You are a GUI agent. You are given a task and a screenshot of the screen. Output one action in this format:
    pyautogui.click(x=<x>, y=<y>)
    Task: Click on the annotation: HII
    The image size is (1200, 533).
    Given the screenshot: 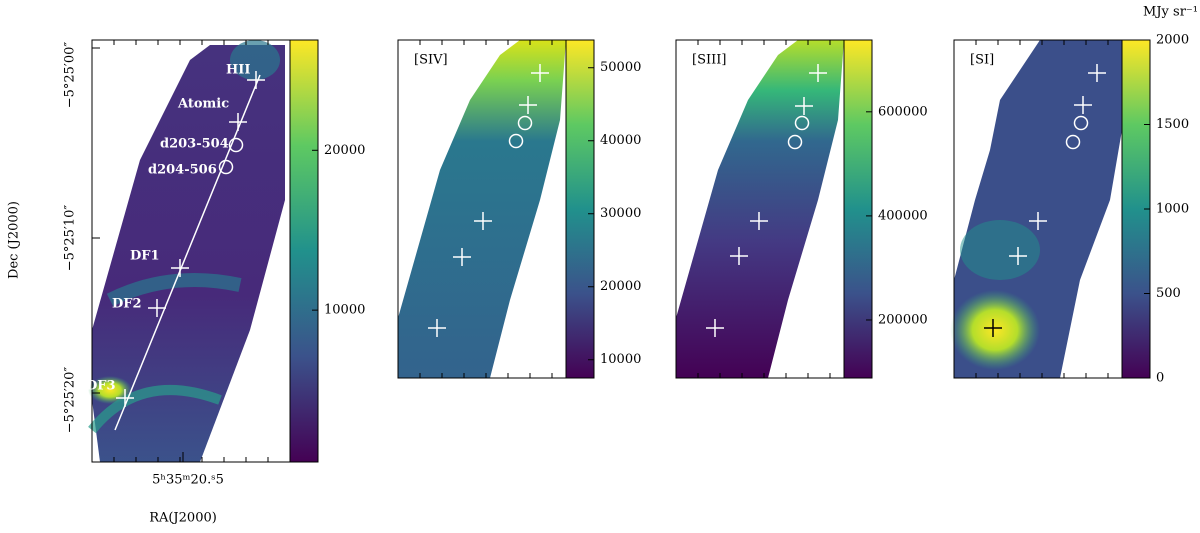 What is the action you would take?
    pyautogui.click(x=238, y=70)
    